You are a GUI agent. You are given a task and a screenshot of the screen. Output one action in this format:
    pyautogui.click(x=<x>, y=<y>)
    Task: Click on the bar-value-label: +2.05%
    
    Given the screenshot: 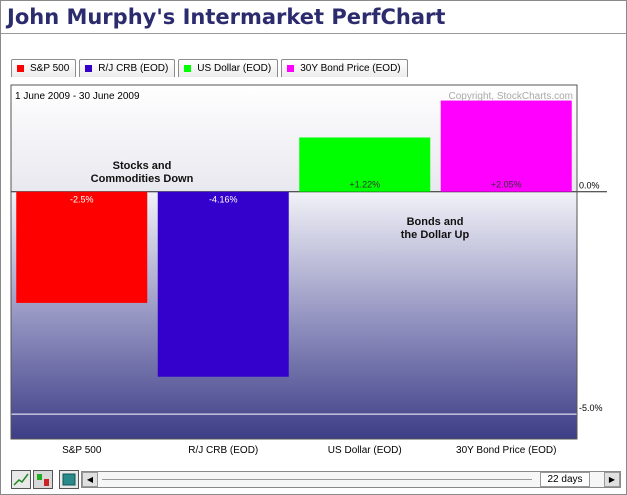 What is the action you would take?
    pyautogui.click(x=506, y=185)
    